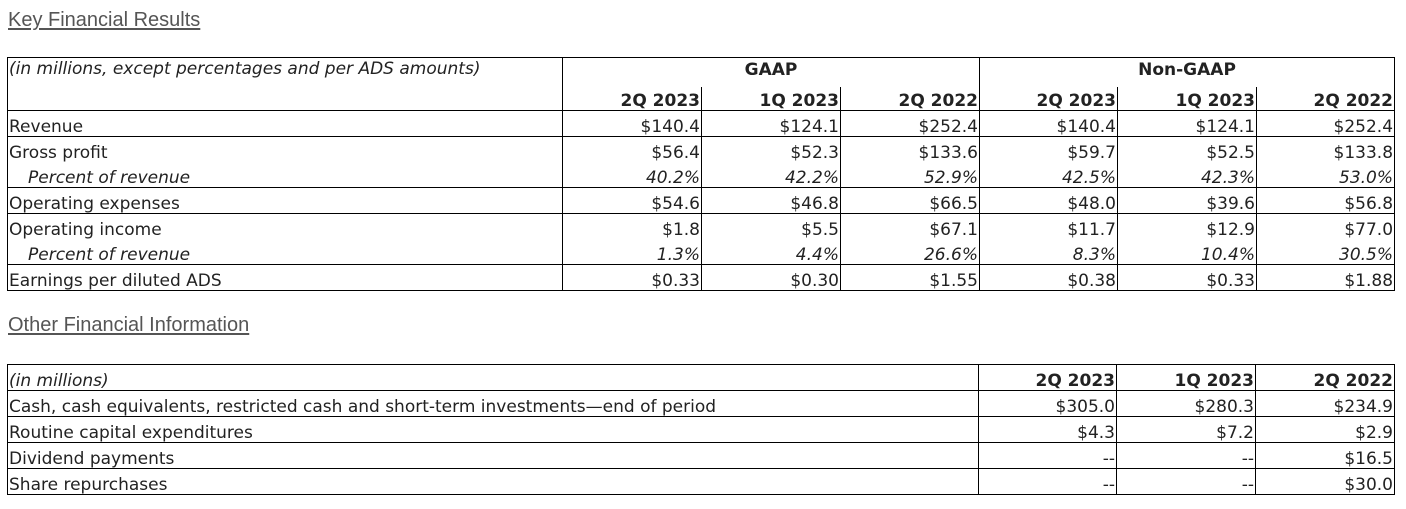  What do you see at coordinates (1325, 252) in the screenshot?
I see `table-cell: 30.5%` at bounding box center [1325, 252].